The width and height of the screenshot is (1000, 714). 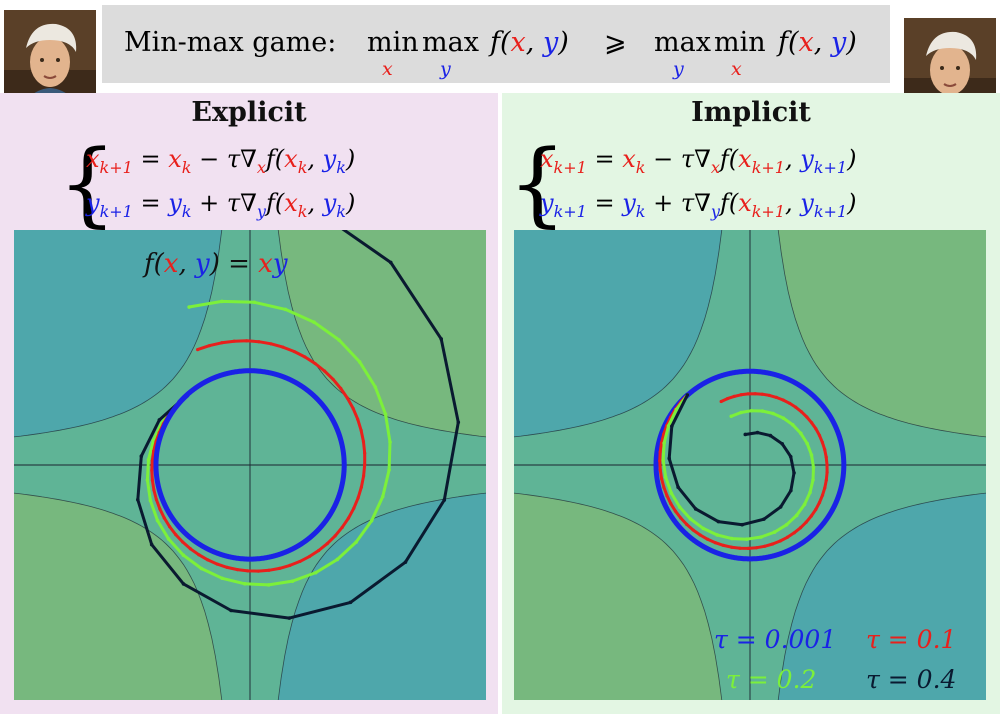 I want to click on explicit-line-1: xk+1 = xk − τ∇xf(xk, yk), so click(x=220, y=161).